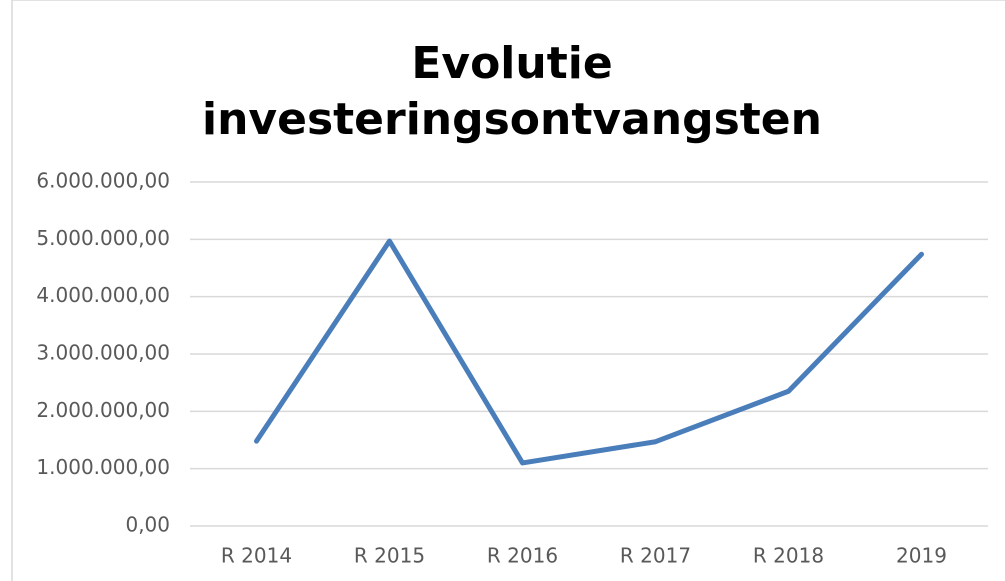  I want to click on y-tick-label: 5.000.000,00, so click(103, 238).